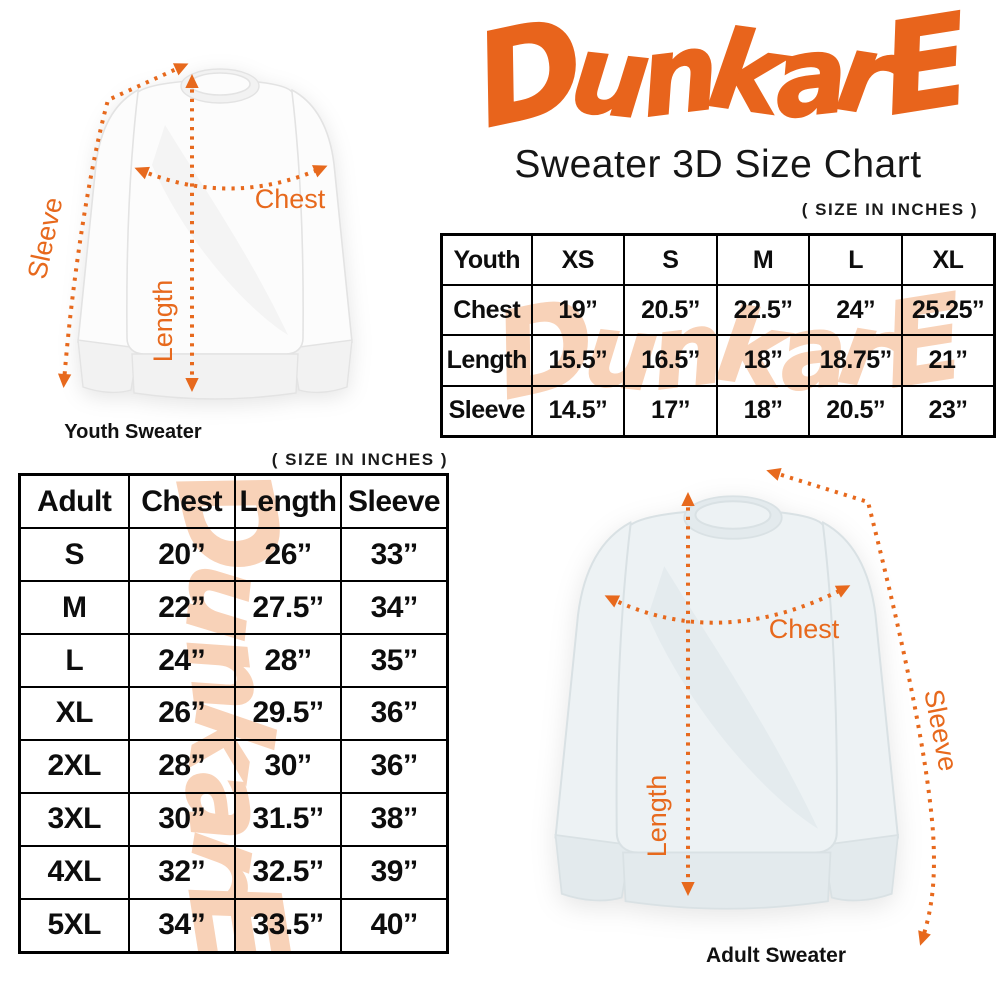  What do you see at coordinates (181, 555) in the screenshot?
I see `table-cell: 20’’` at bounding box center [181, 555].